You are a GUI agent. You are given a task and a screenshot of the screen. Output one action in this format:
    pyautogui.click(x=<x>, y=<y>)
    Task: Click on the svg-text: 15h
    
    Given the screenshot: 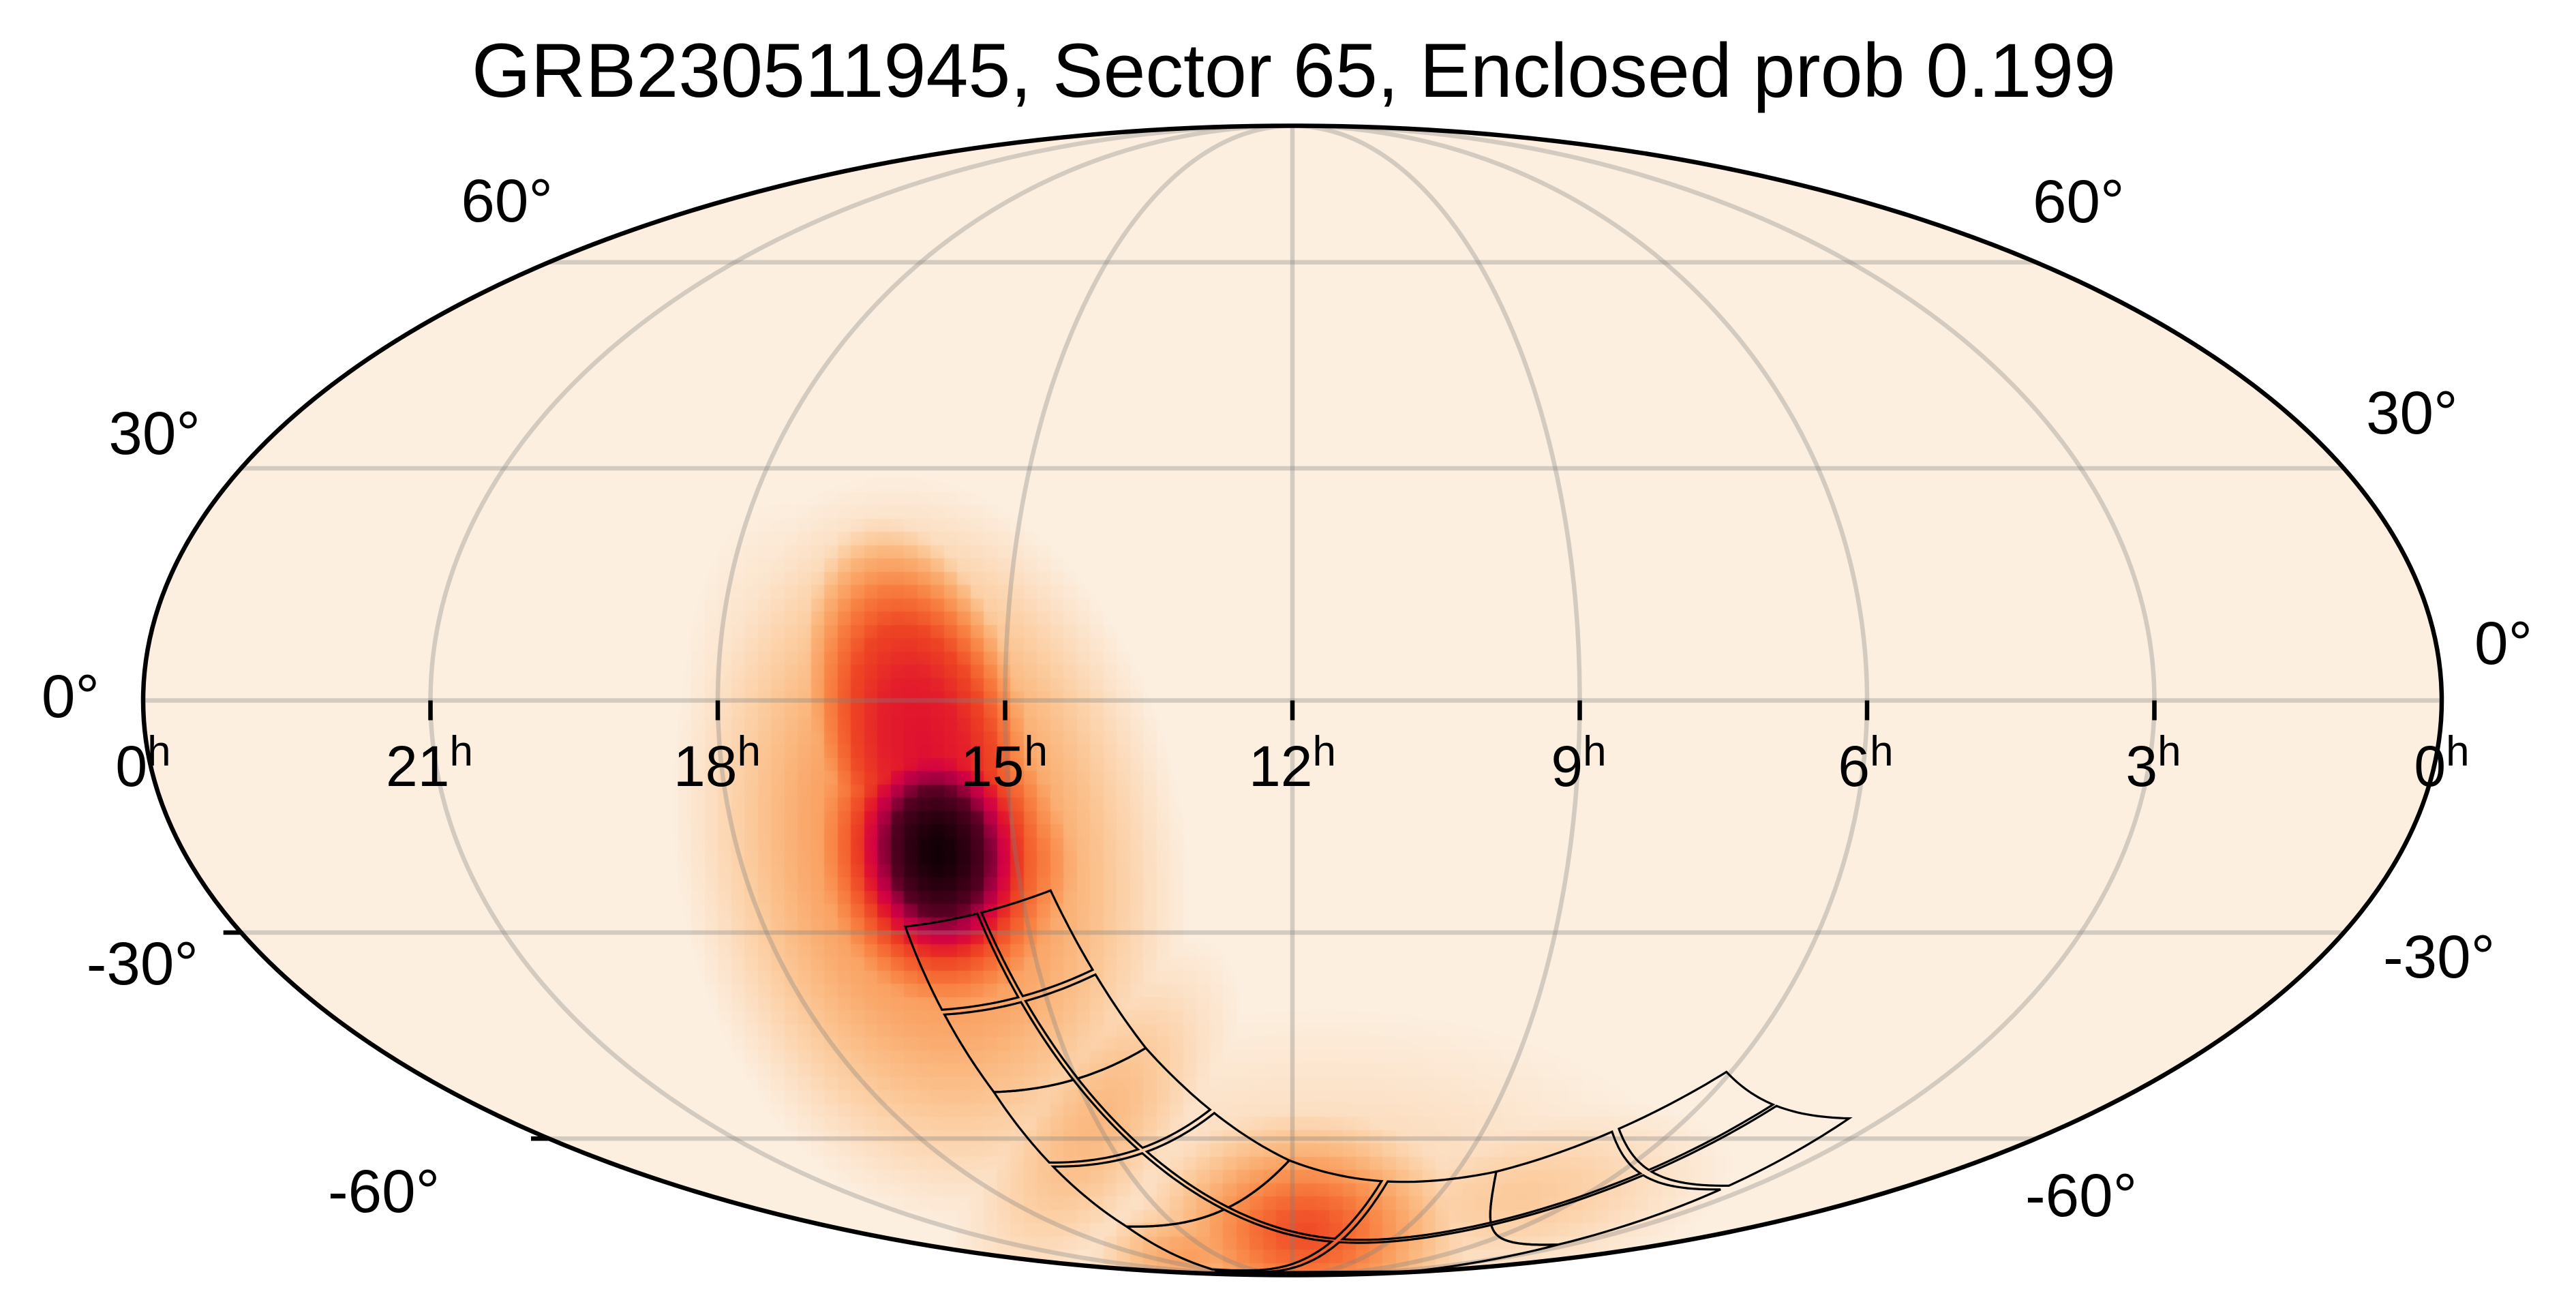 What is the action you would take?
    pyautogui.click(x=1004, y=763)
    